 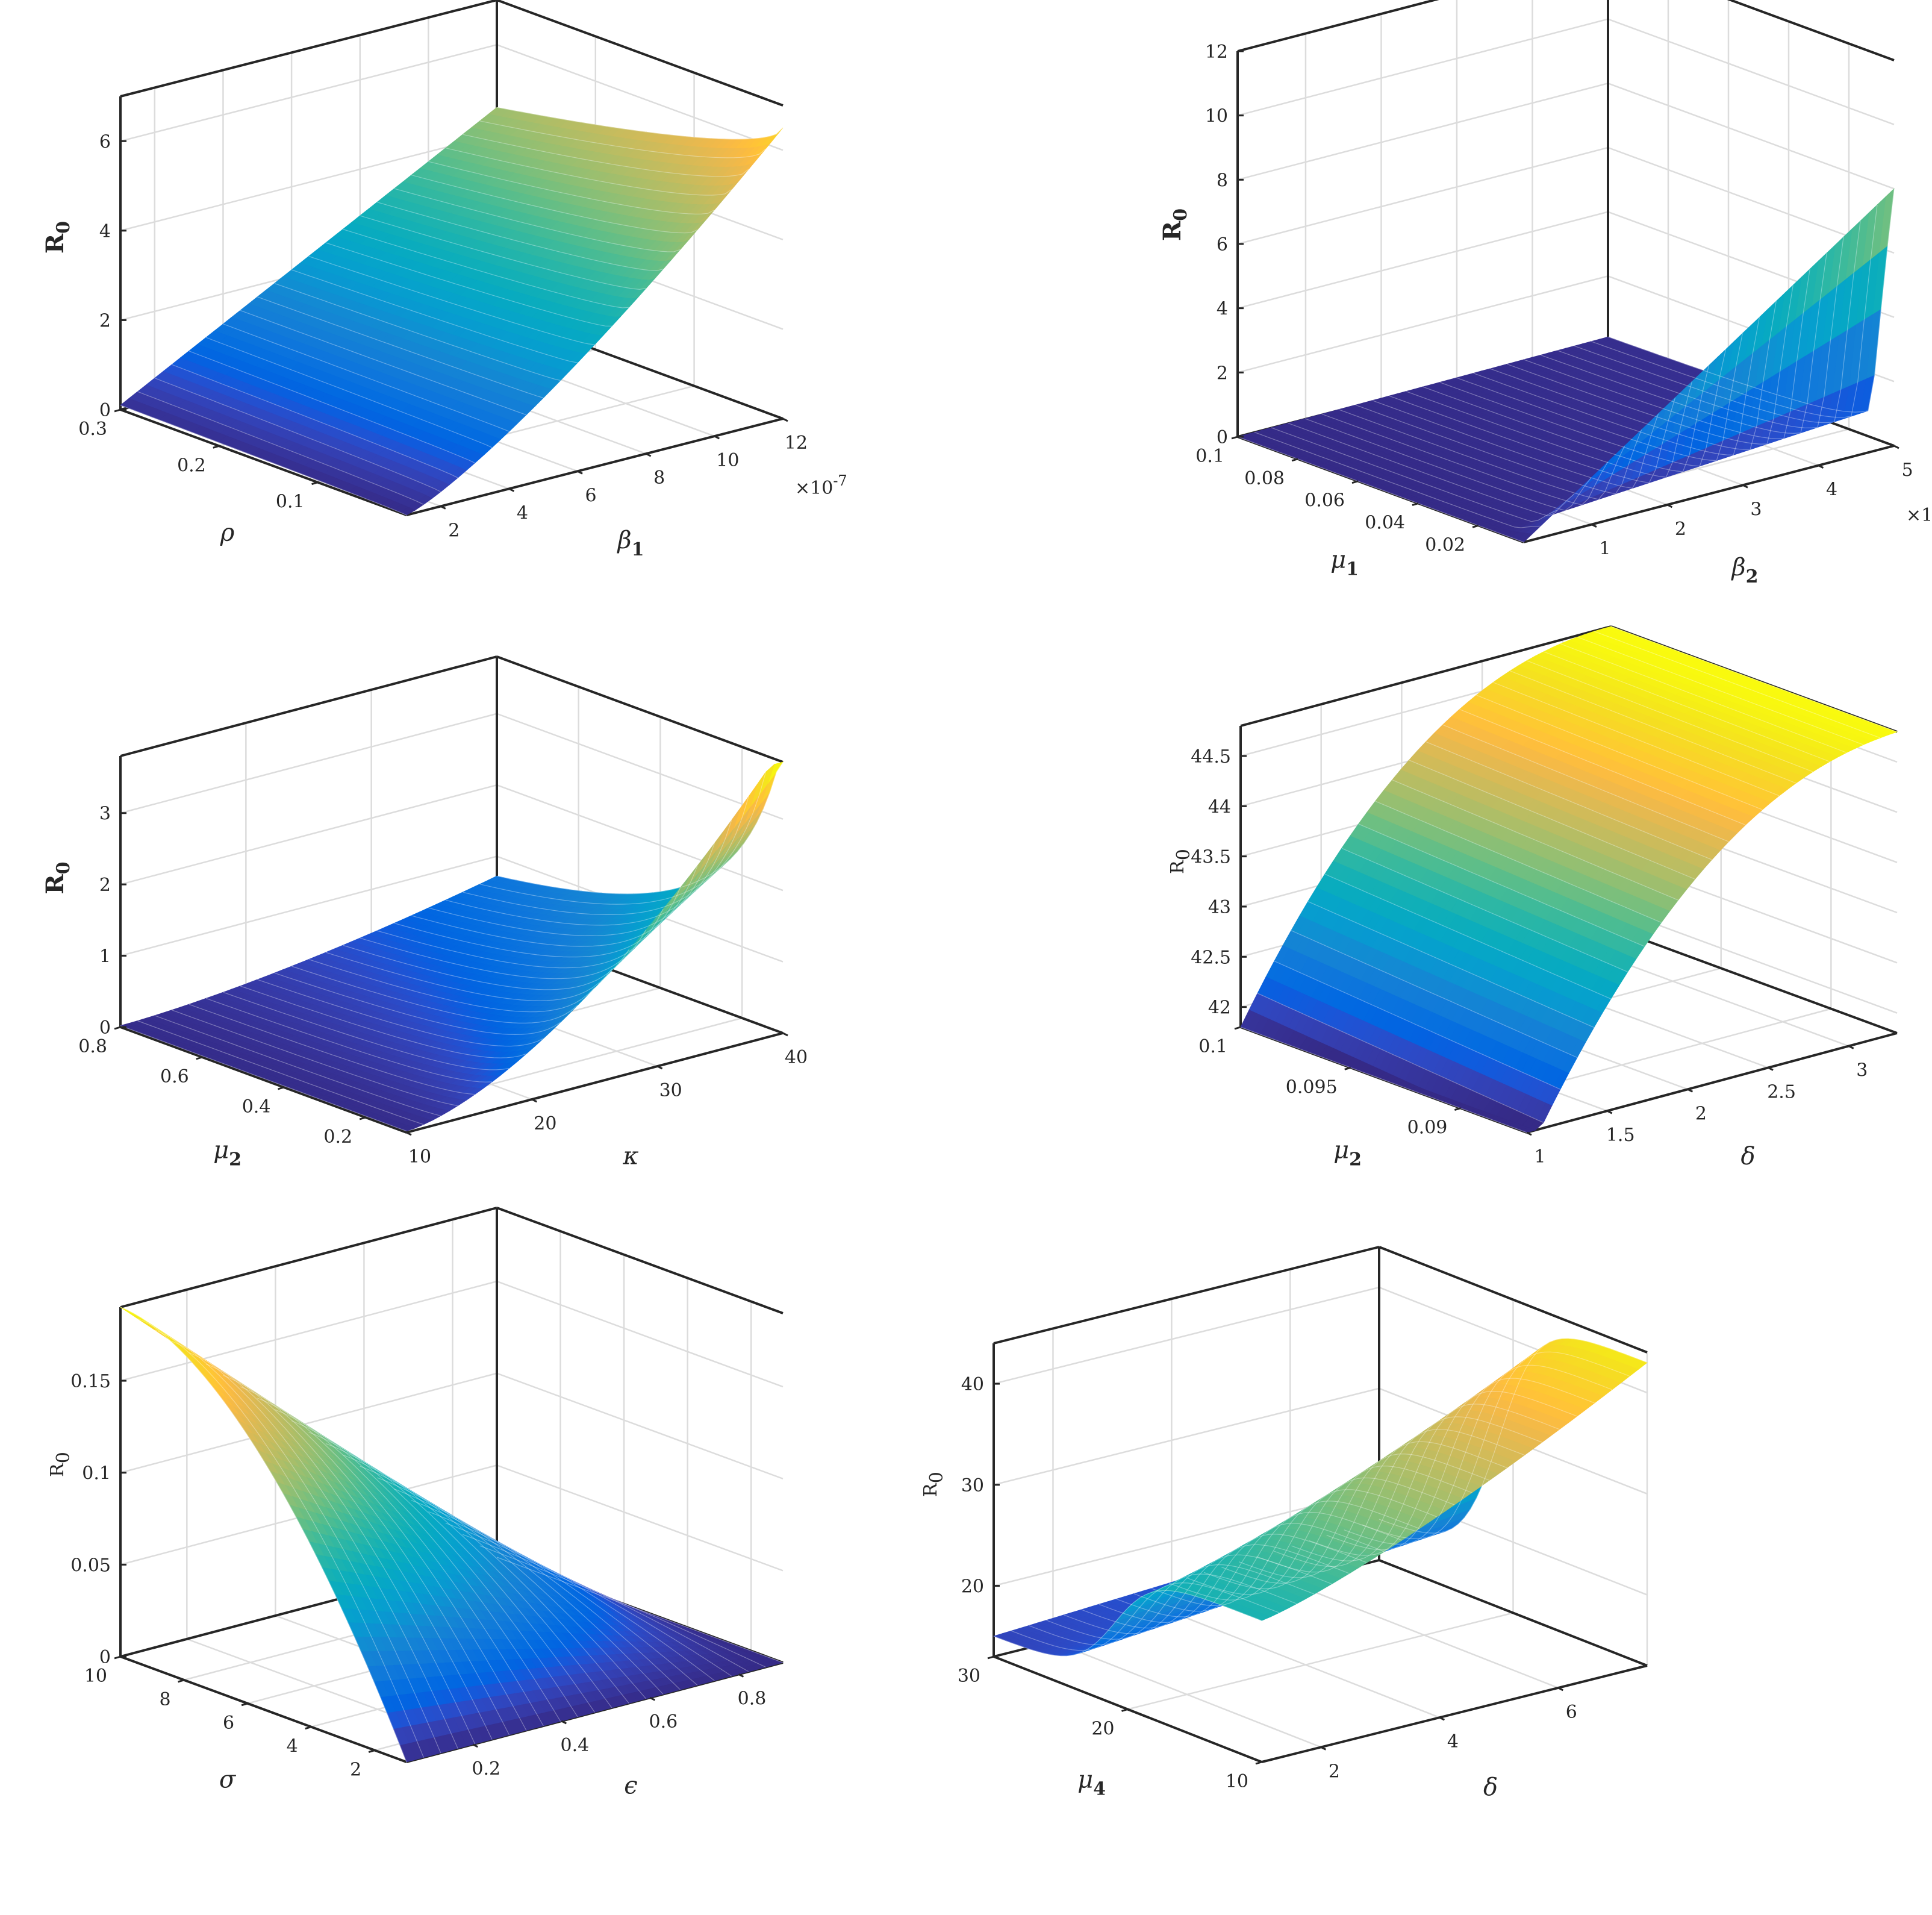 What do you see at coordinates (443, 986) in the screenshot?
I see `tick-labels: 10 20 30 40 0.2 0.4 0.6 0.80 1 2 3` at bounding box center [443, 986].